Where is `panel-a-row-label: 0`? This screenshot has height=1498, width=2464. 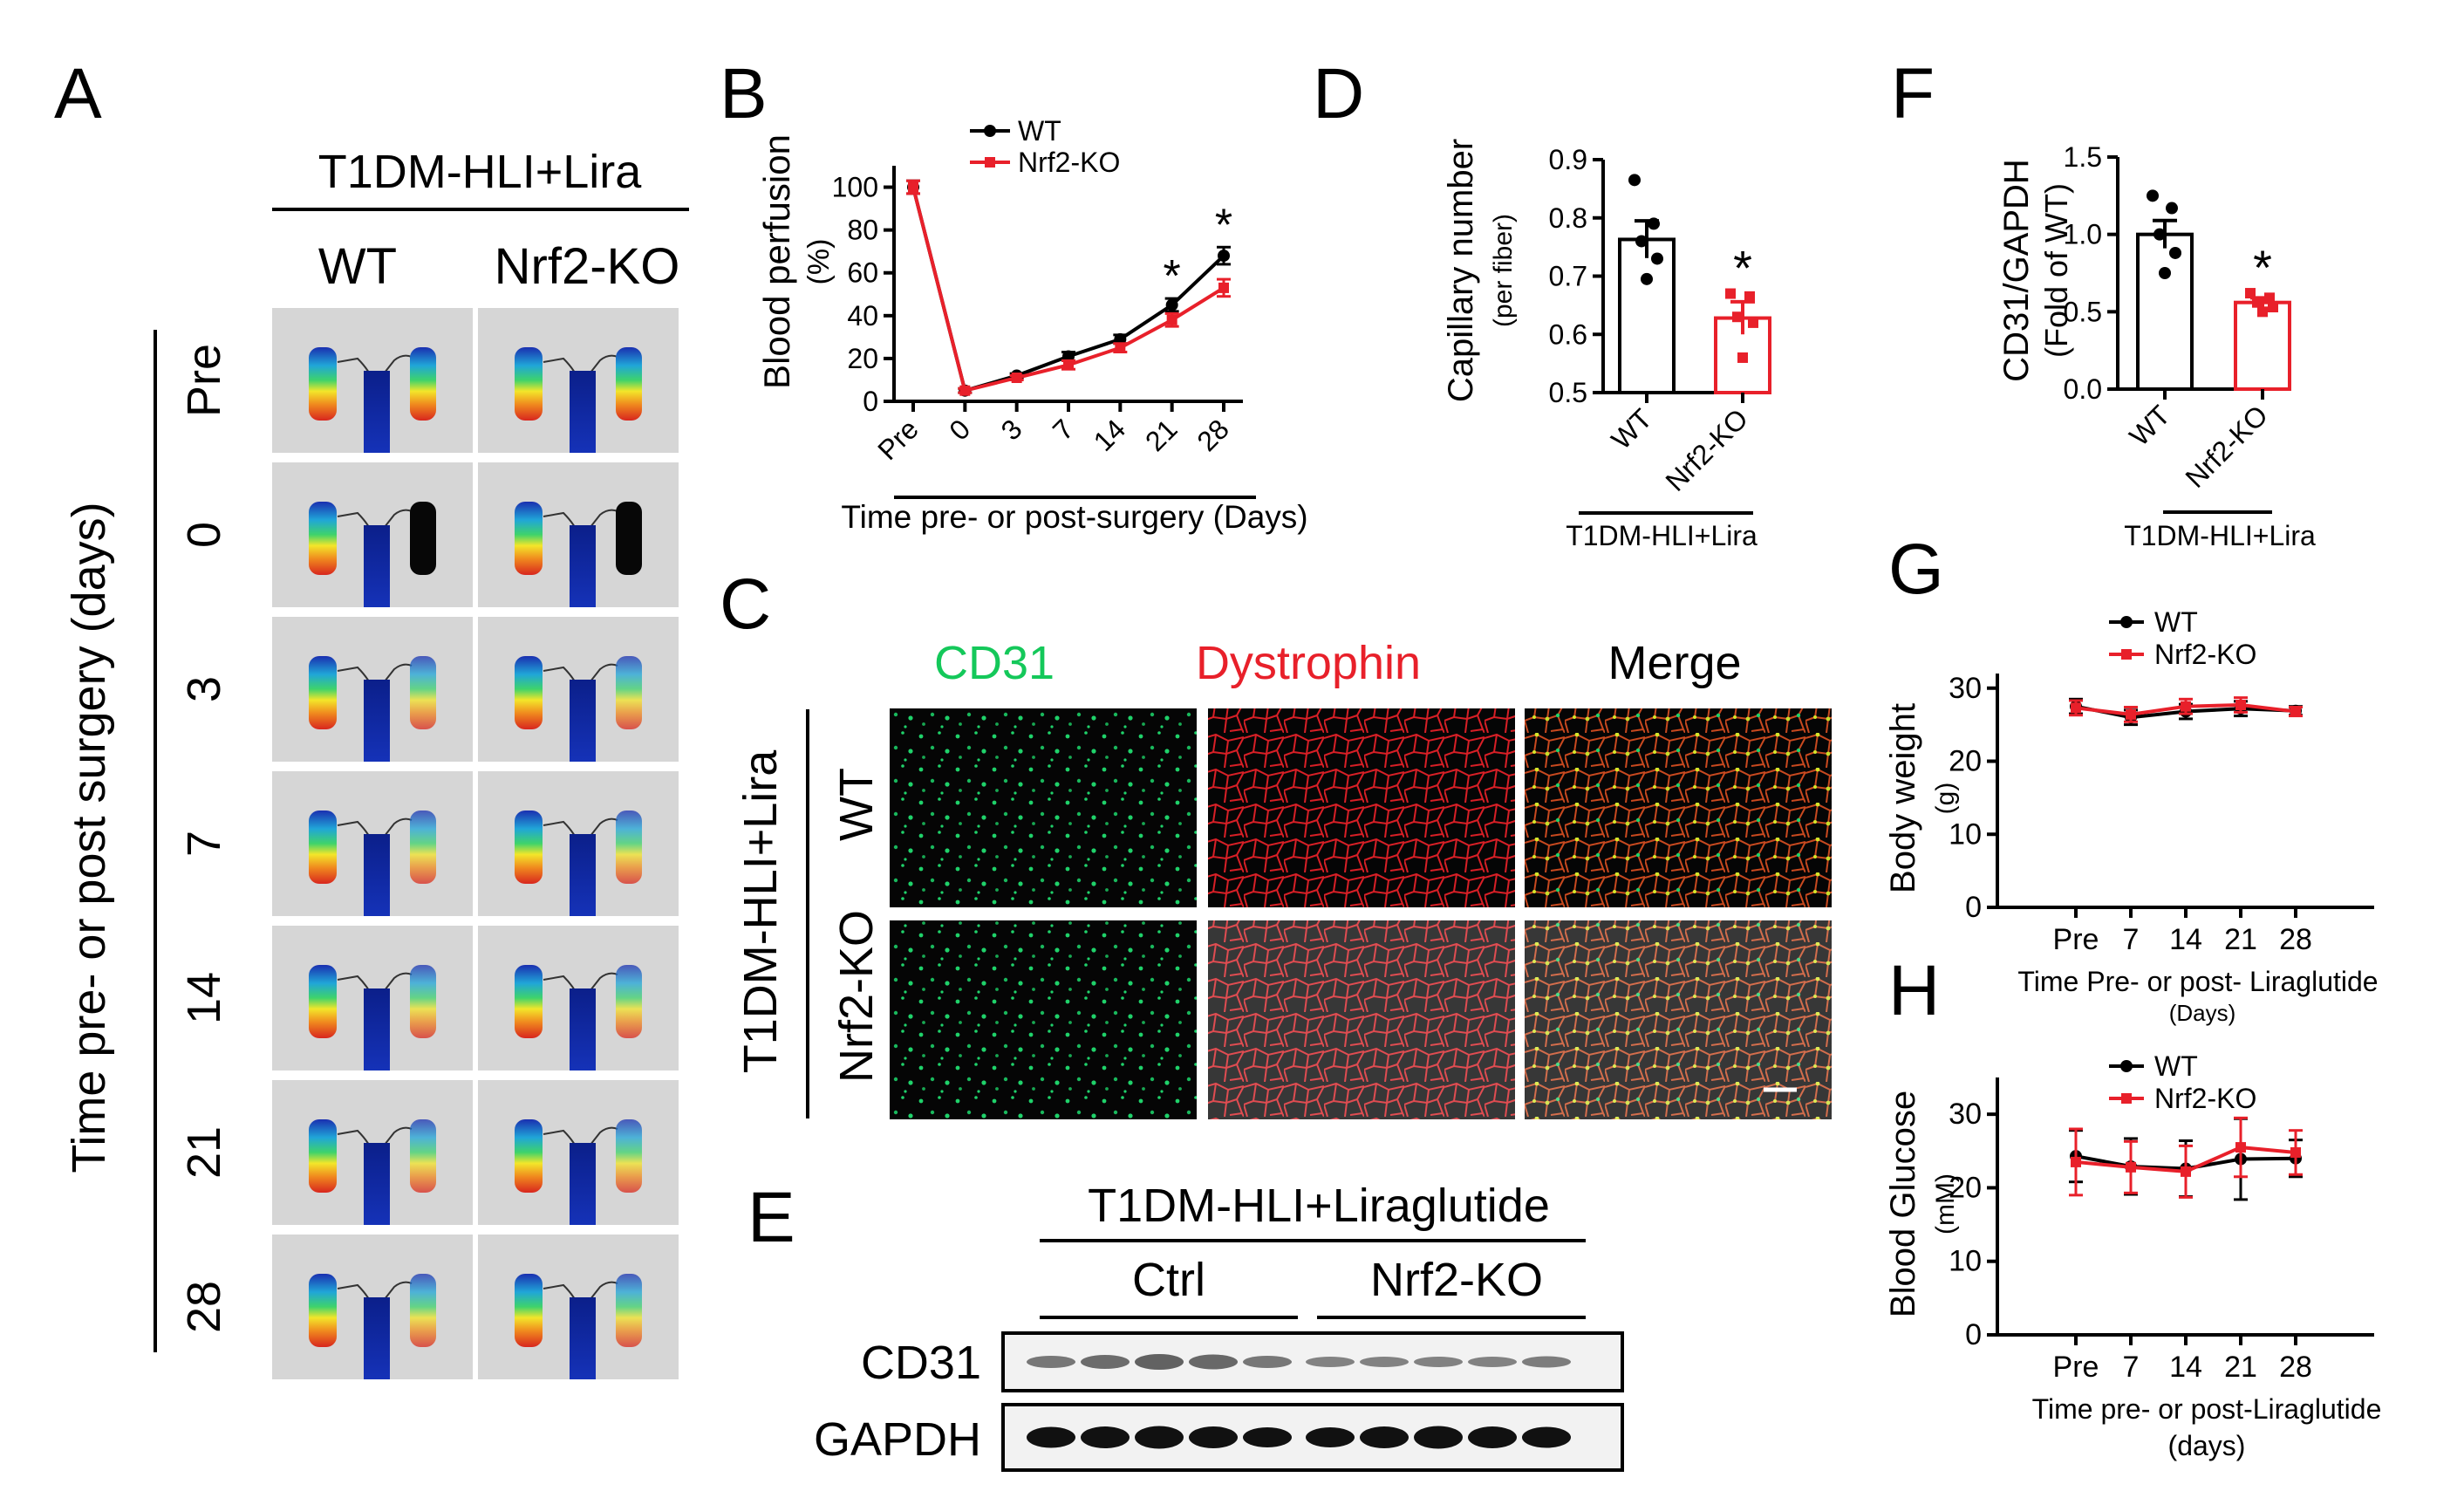
panel-a-row-label: 0 is located at coordinates (204, 535).